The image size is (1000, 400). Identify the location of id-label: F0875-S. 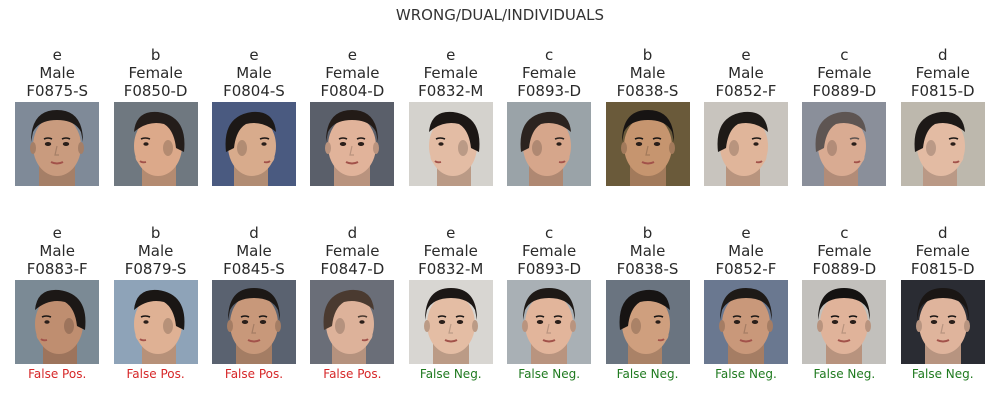
(57, 91).